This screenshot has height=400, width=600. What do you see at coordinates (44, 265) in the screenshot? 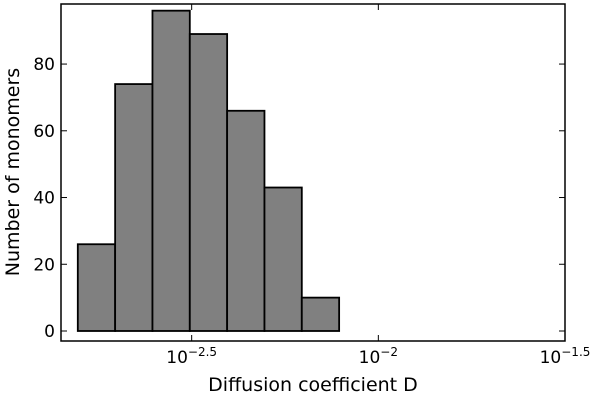
I see `y-tick-label: 20` at bounding box center [44, 265].